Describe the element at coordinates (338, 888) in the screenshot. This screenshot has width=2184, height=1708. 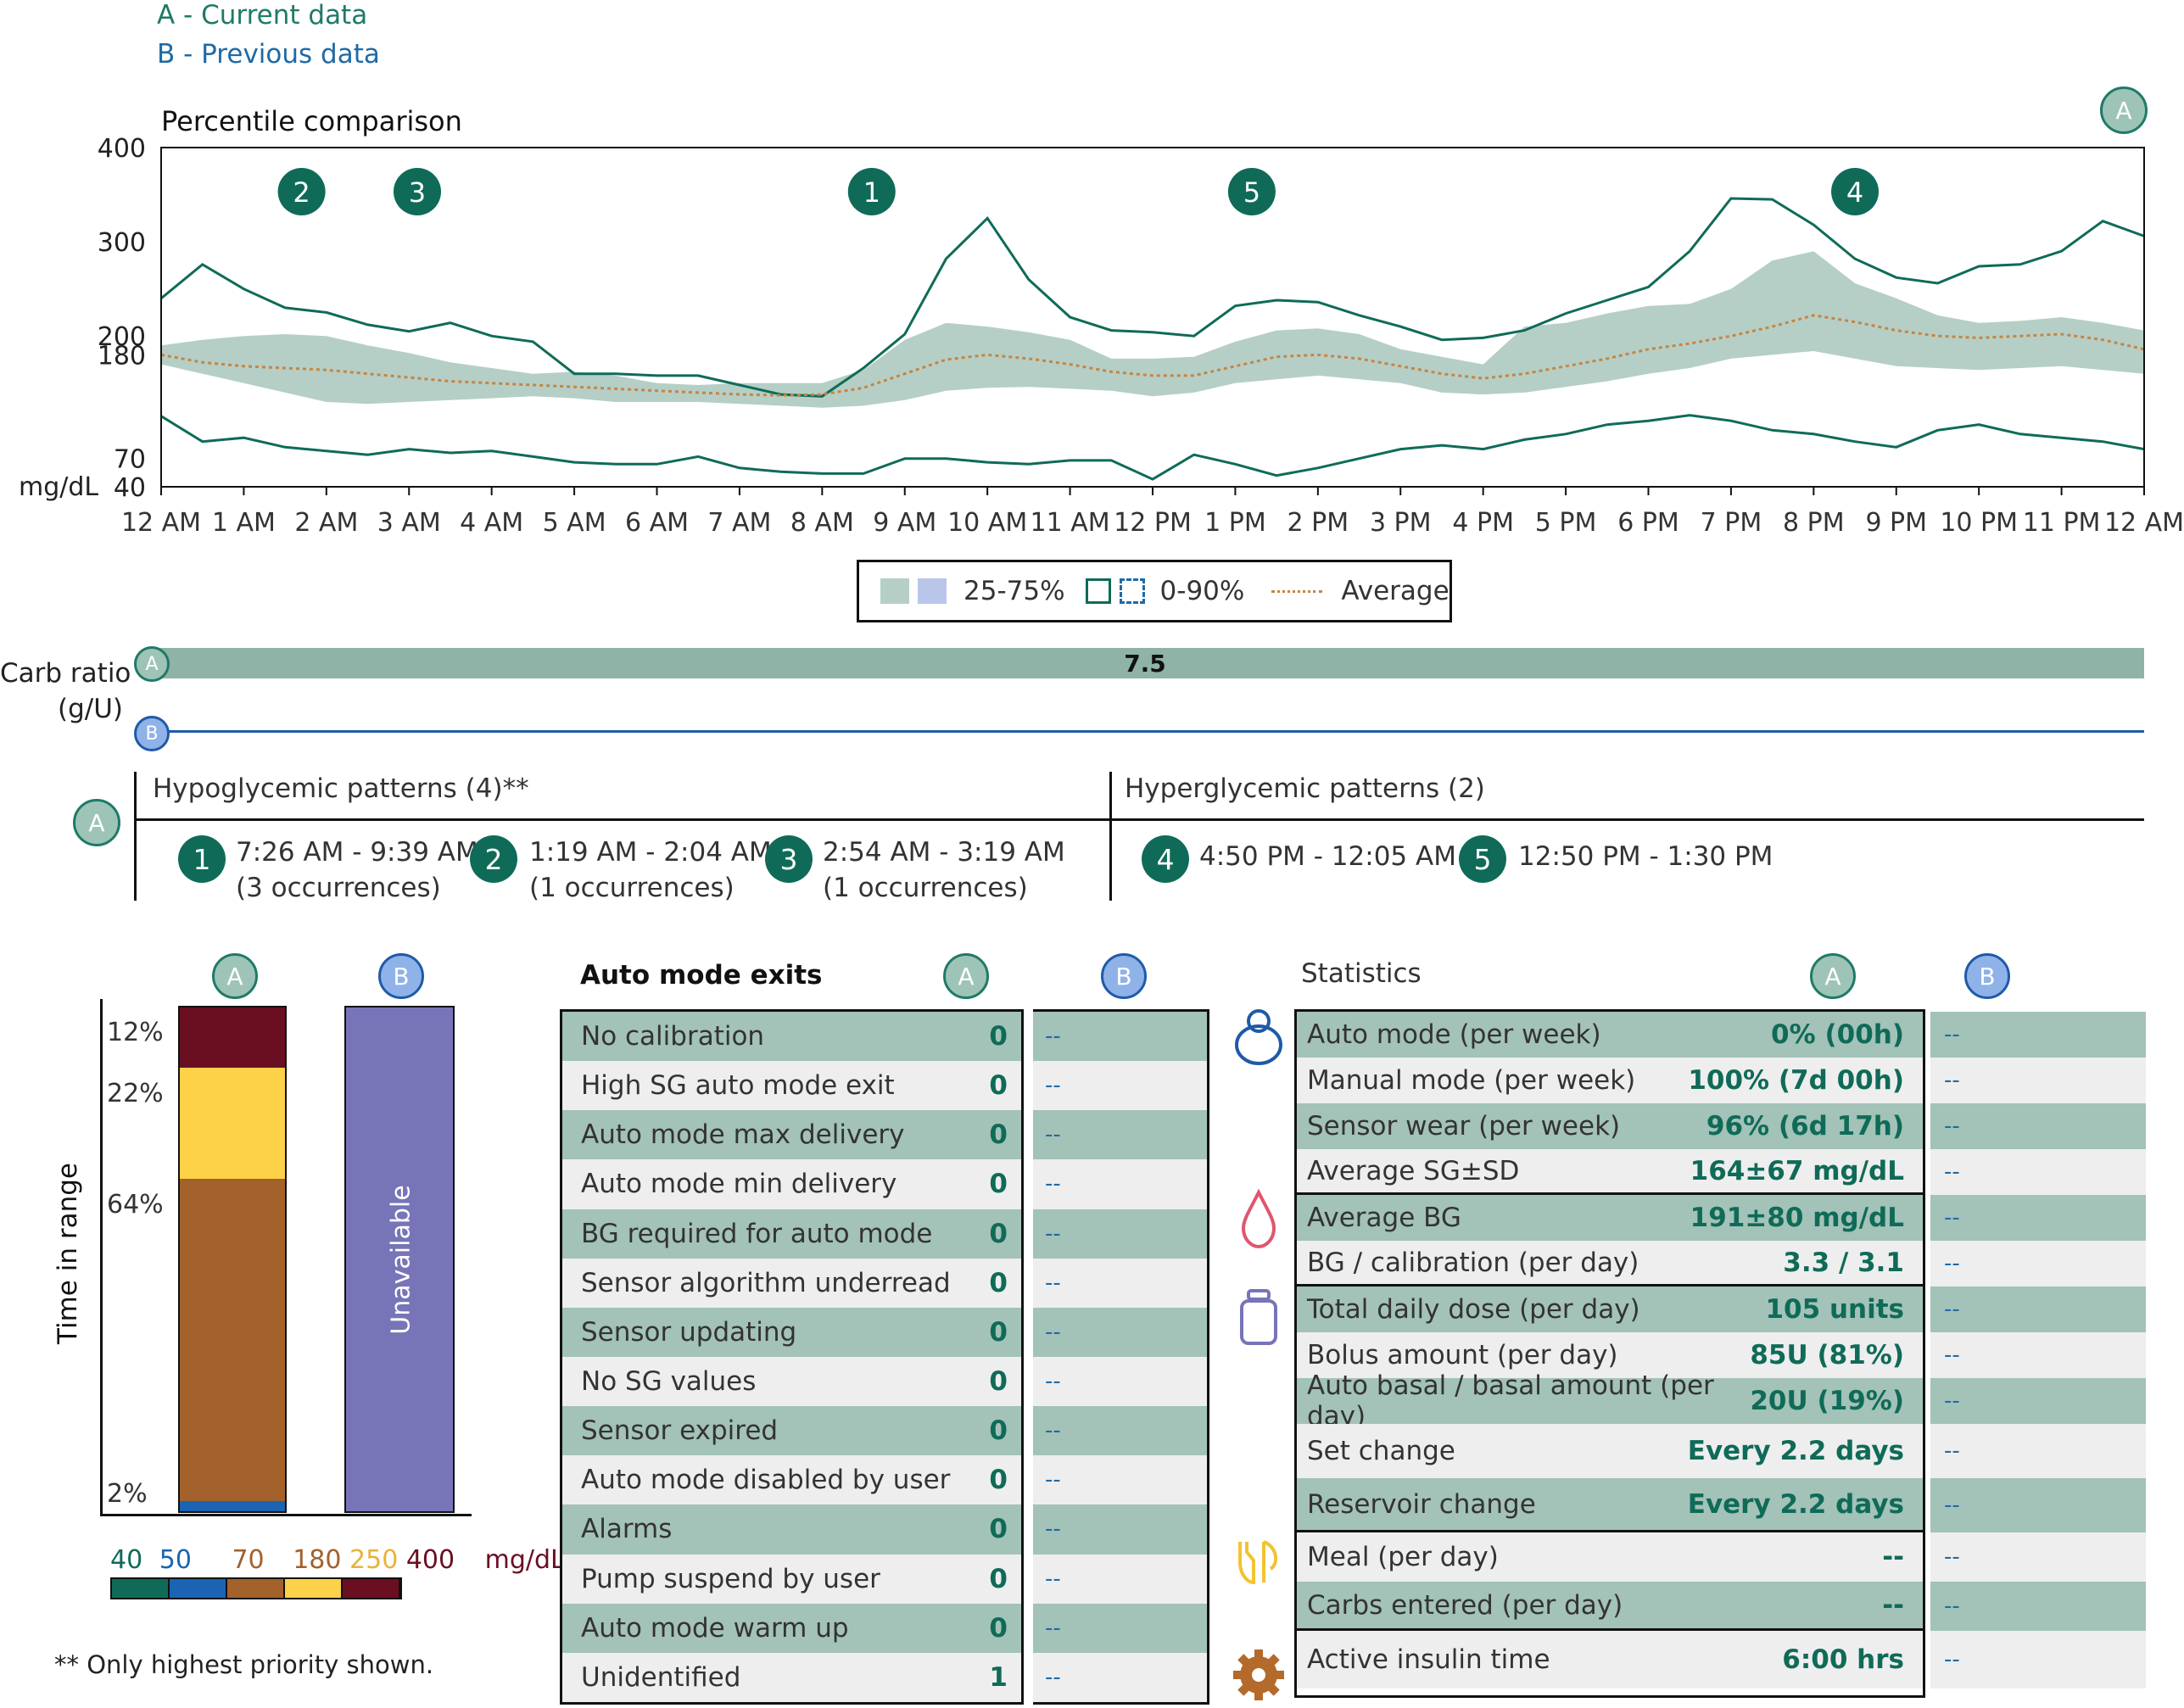
I see `hypo-pattern-1-occ: (3 occurrences)` at that location.